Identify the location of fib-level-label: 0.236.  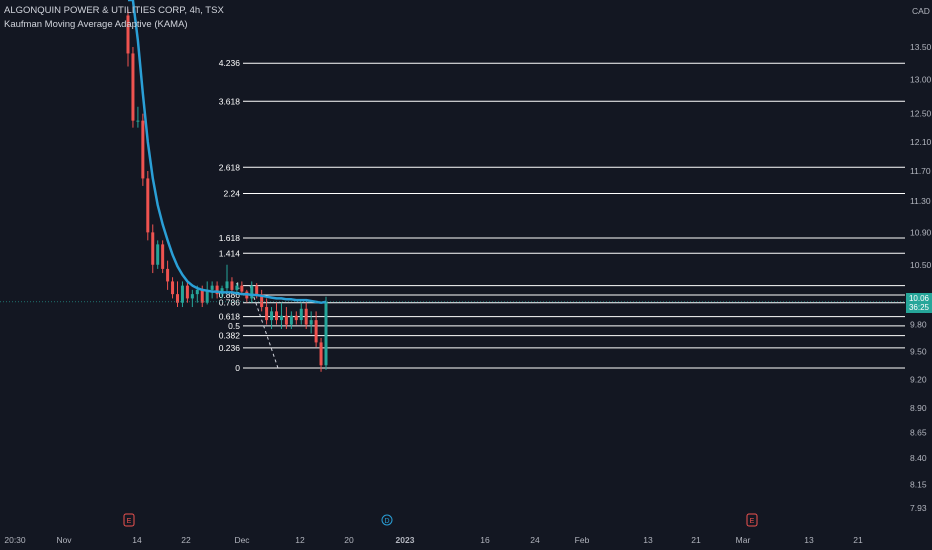
(230, 348).